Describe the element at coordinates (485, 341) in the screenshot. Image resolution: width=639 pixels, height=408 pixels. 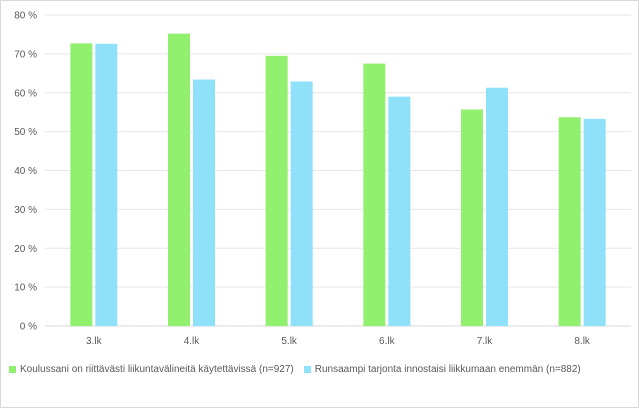
I see `x-tick-label: 7.lk` at that location.